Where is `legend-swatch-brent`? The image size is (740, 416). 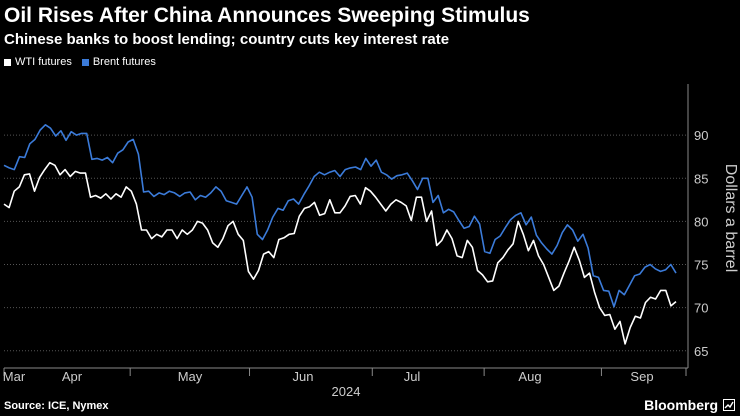
legend-swatch-brent is located at coordinates (85, 62).